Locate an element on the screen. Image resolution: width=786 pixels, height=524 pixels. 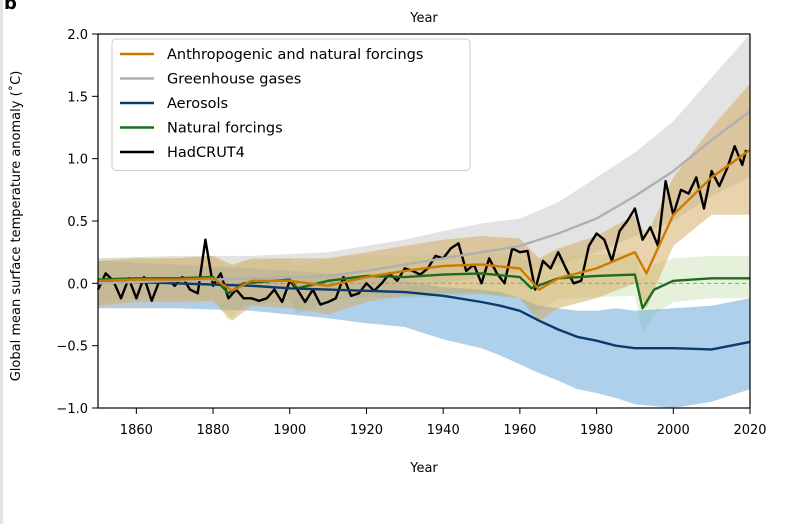
y-tick-label-3: 0.5 is located at coordinates (77, 222).